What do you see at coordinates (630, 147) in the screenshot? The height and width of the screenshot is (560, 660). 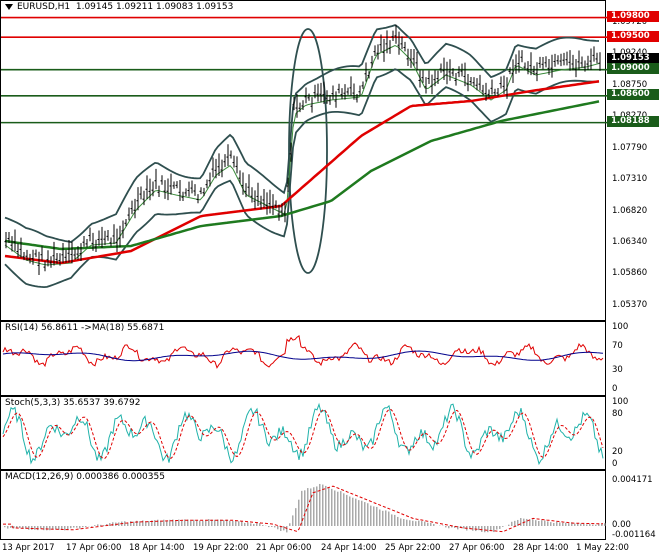 I see `price-axis-label: 1.07790` at bounding box center [630, 147].